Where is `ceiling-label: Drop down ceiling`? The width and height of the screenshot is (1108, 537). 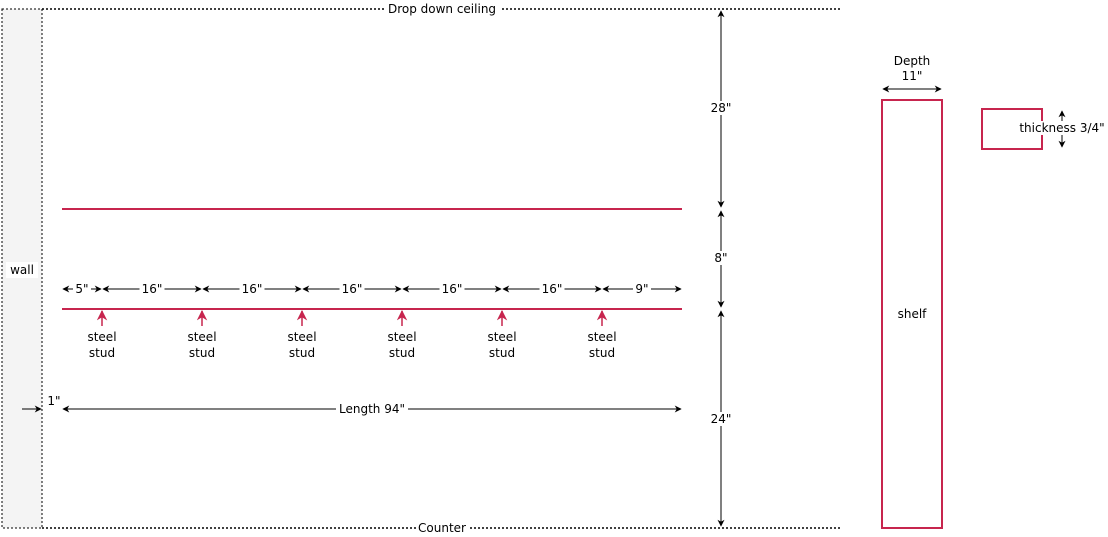 ceiling-label: Drop down ceiling is located at coordinates (442, 9).